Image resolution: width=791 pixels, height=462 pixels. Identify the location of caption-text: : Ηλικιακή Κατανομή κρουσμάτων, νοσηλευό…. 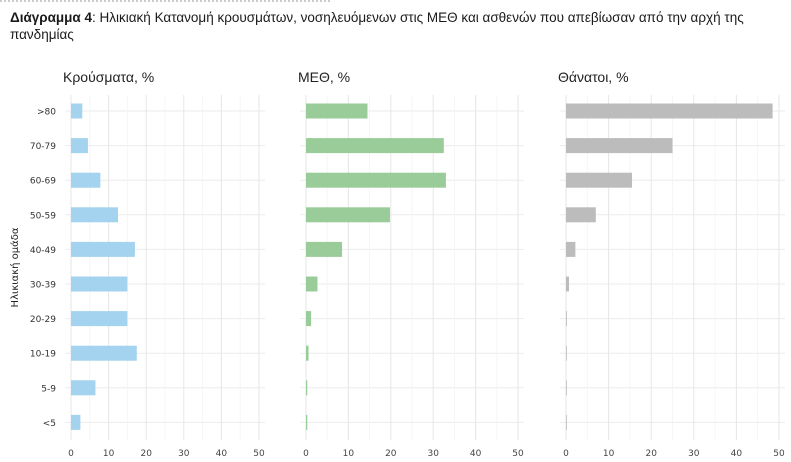
(377, 26).